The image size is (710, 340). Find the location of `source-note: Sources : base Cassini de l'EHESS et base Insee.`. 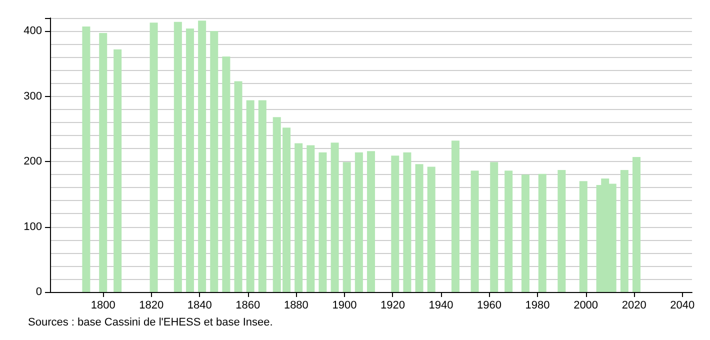

source-note: Sources : base Cassini de l'EHESS et base Insee. is located at coordinates (150, 322).